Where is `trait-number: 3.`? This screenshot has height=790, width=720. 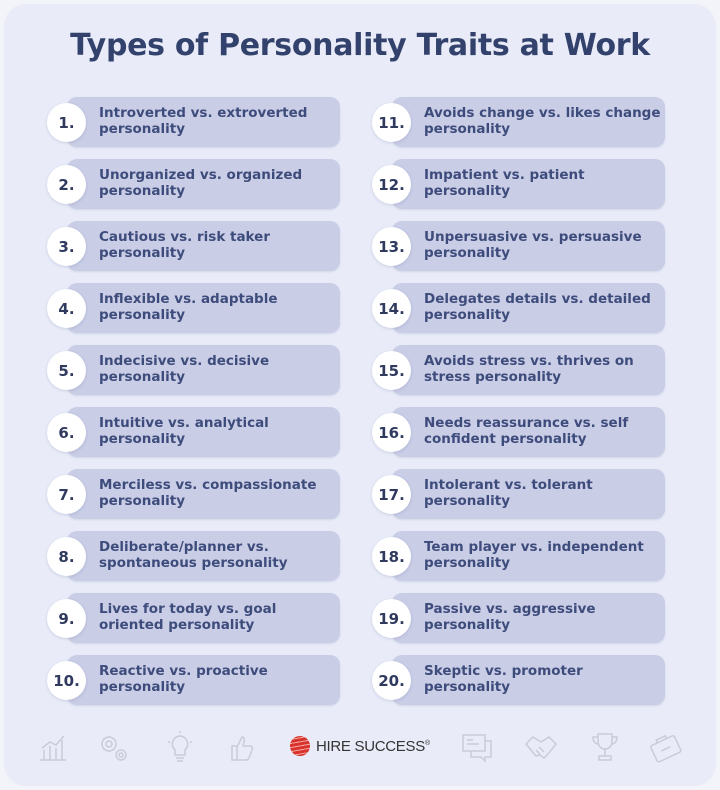
trait-number: 3. is located at coordinates (66, 246).